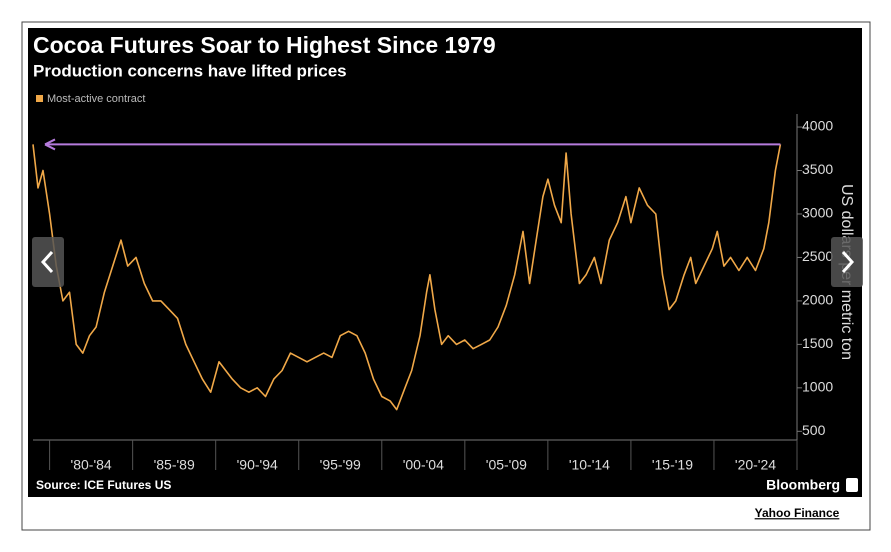 This screenshot has width=891, height=552. Describe the element at coordinates (817, 169) in the screenshot. I see `y-tick-label: 3500` at that location.